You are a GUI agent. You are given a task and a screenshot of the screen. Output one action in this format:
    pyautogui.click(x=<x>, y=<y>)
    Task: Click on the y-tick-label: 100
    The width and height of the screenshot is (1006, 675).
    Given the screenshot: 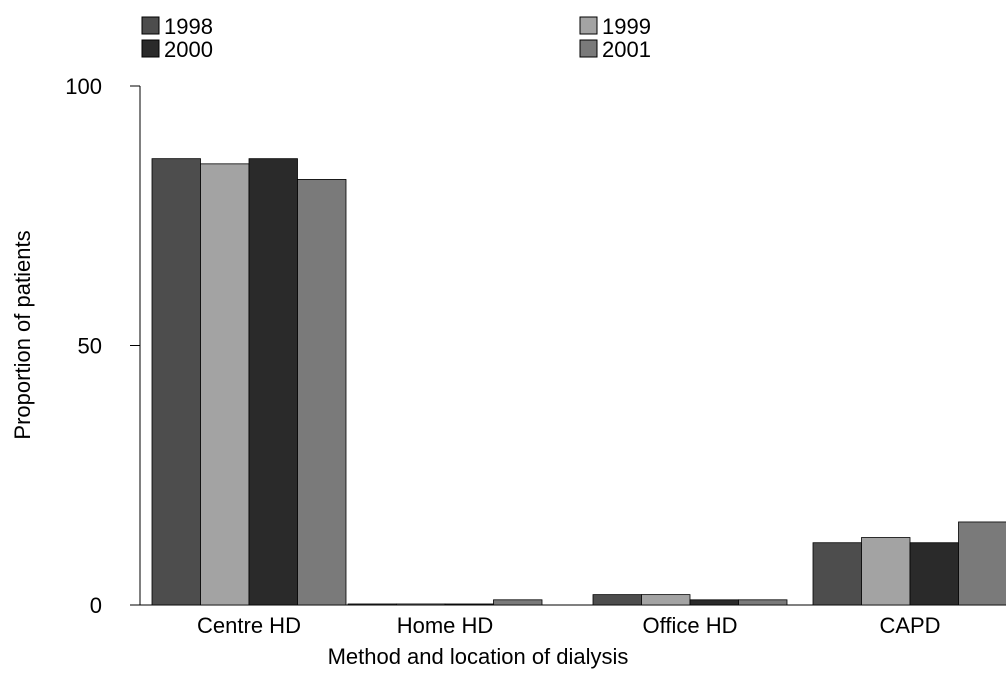 What is the action you would take?
    pyautogui.click(x=83, y=86)
    